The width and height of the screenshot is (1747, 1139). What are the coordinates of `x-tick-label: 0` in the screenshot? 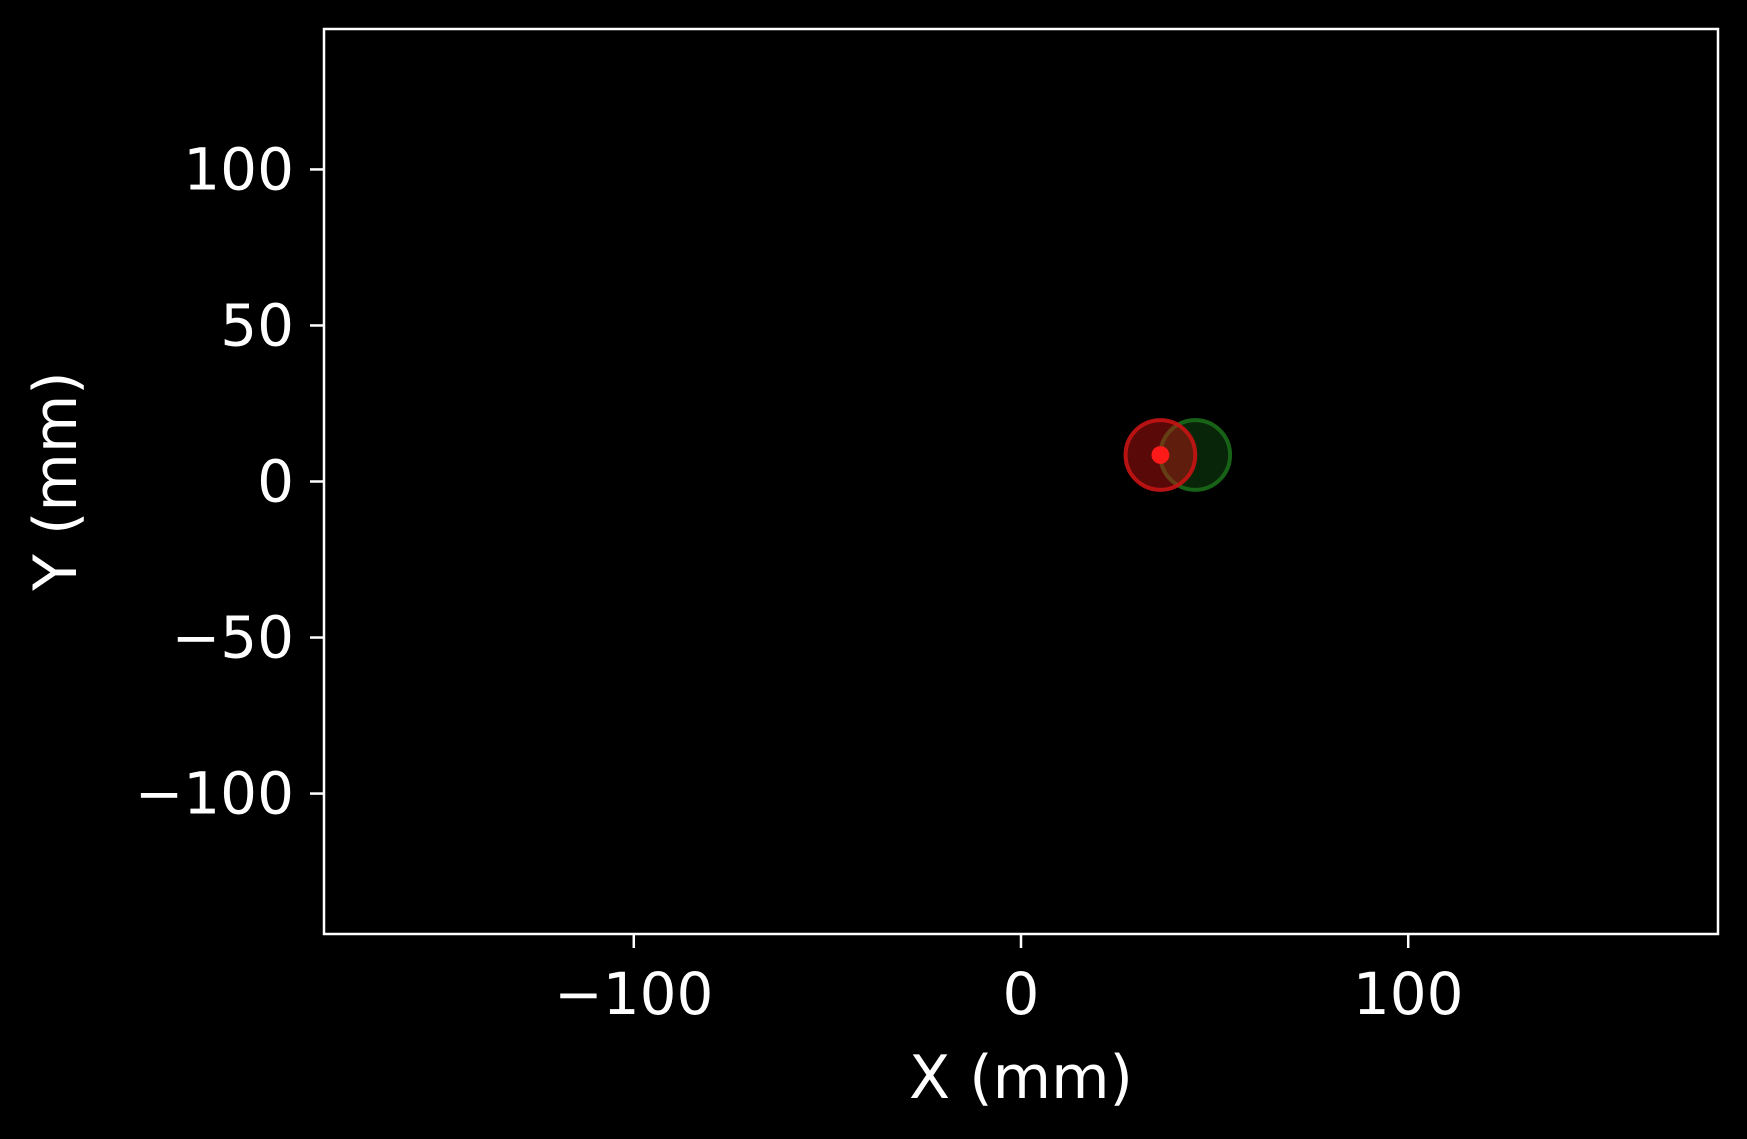 It's located at (1021, 994).